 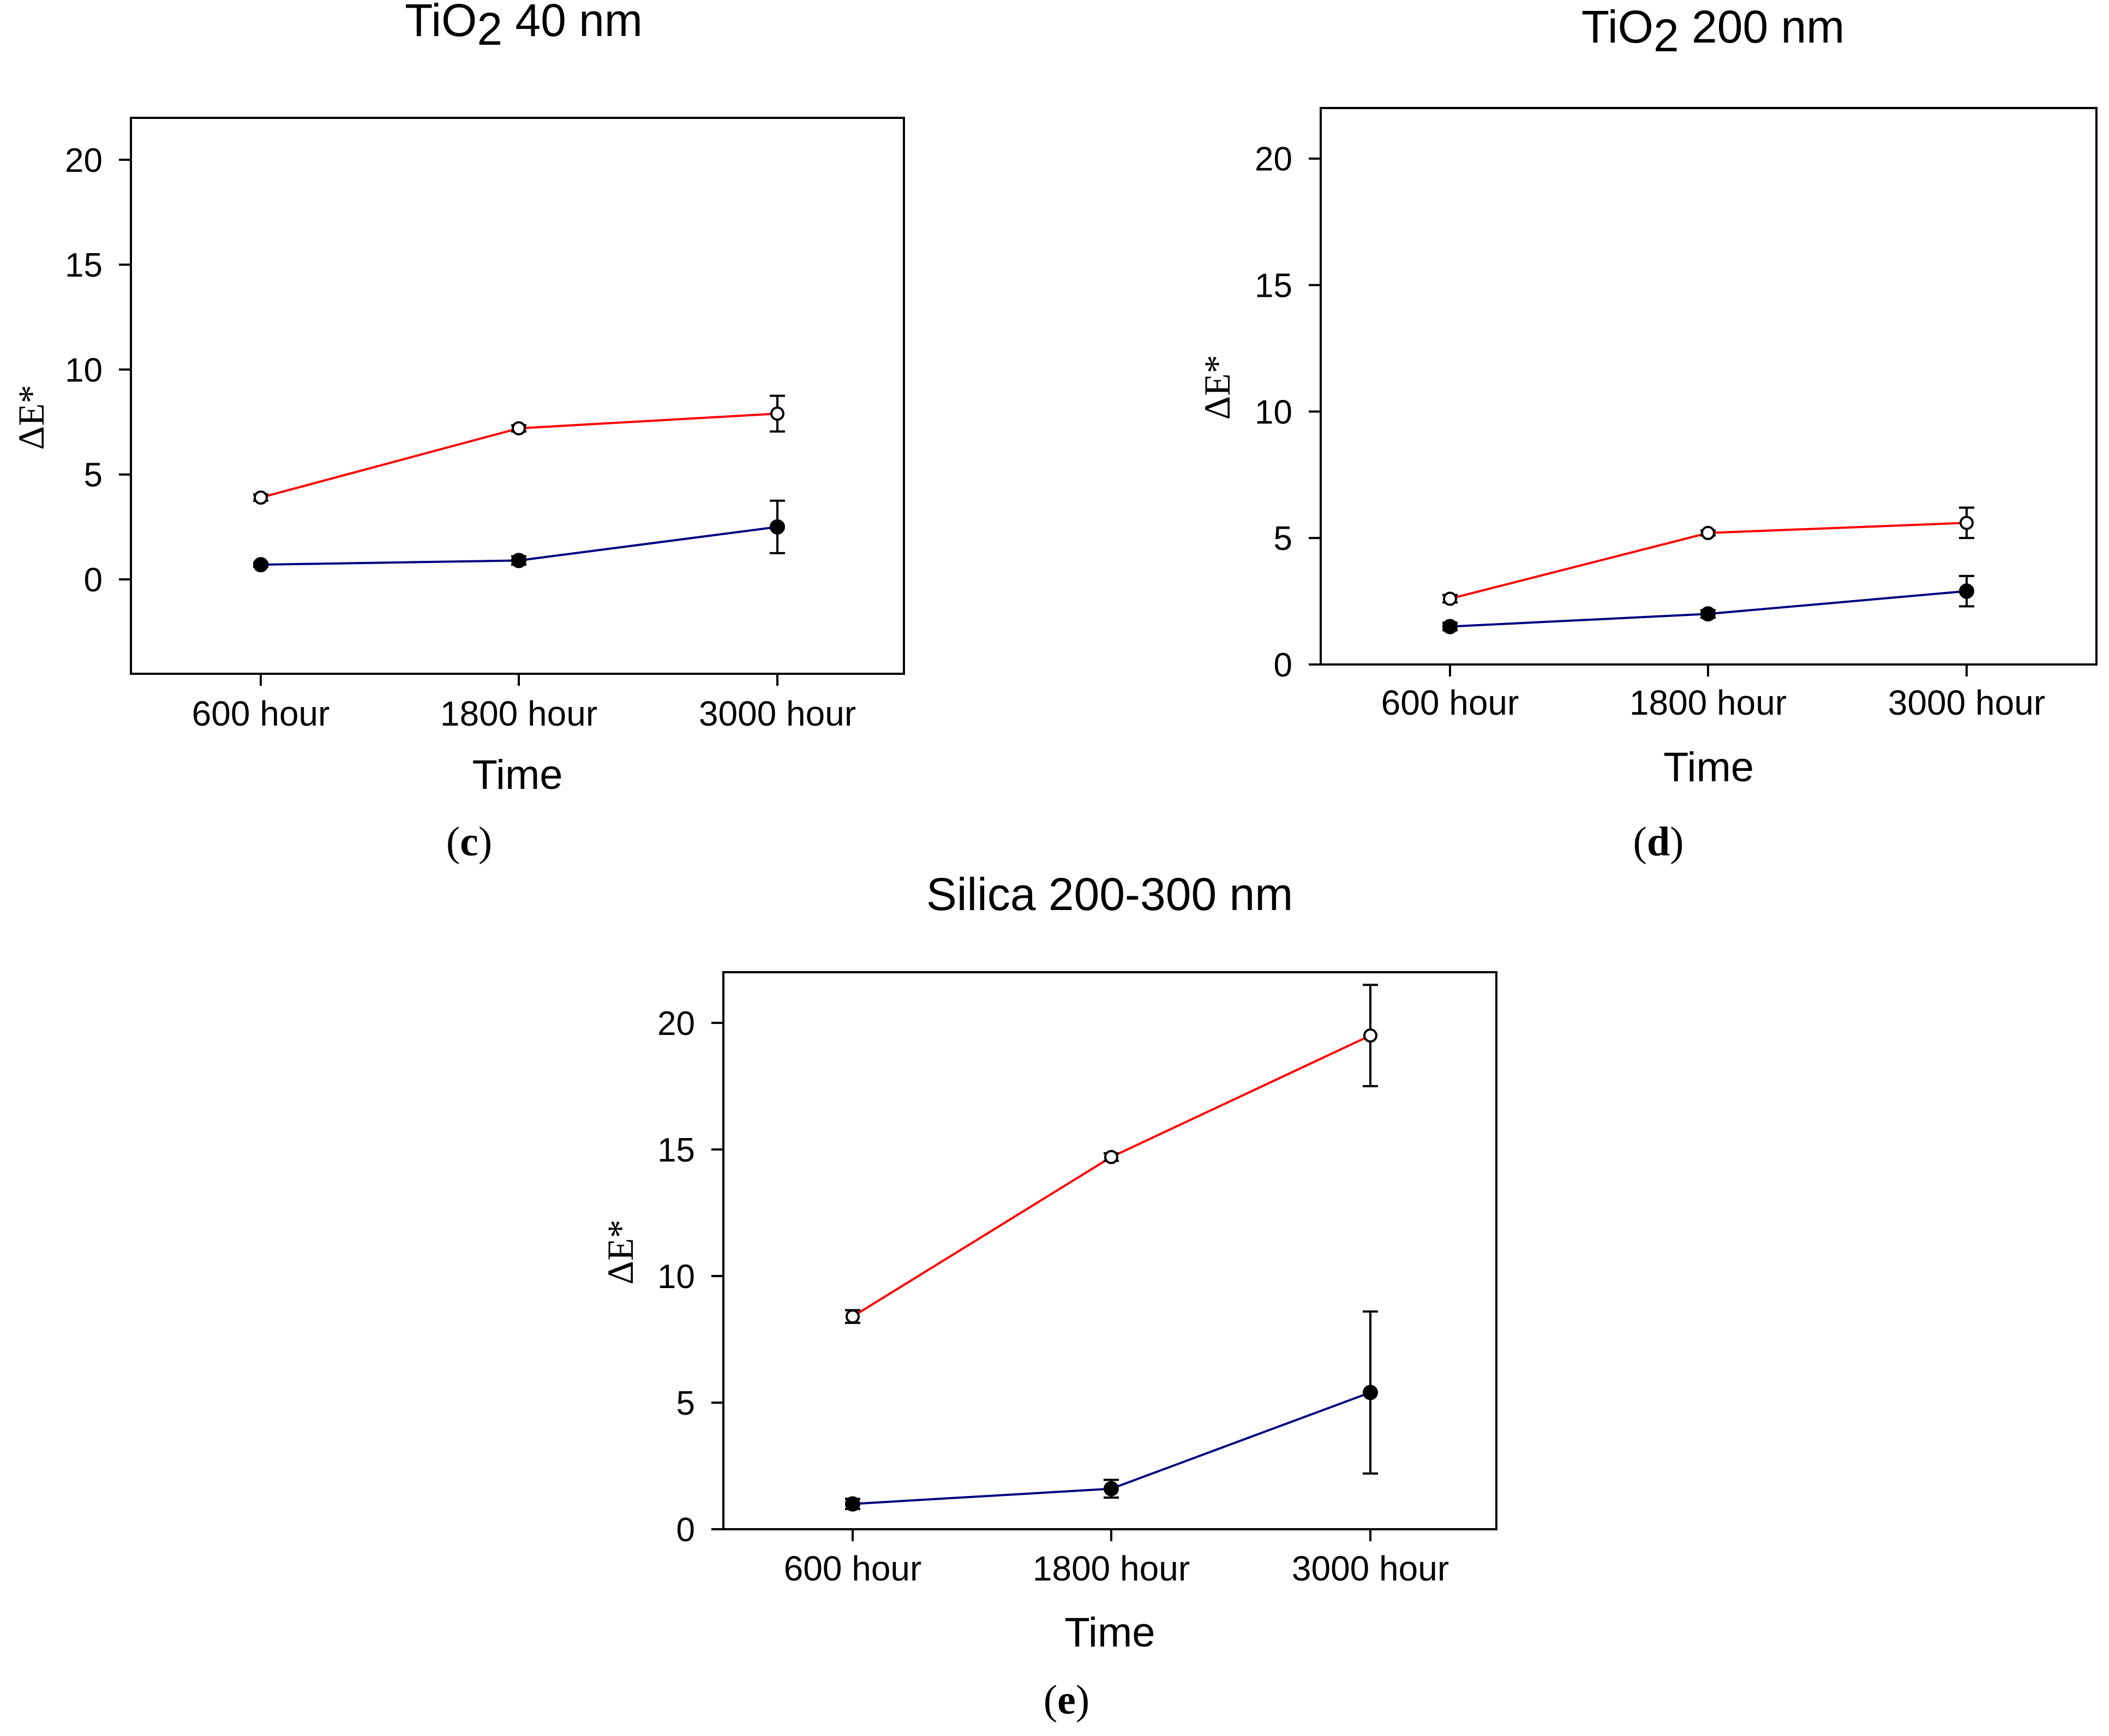 I want to click on panel-label-letter: d, so click(x=1658, y=842).